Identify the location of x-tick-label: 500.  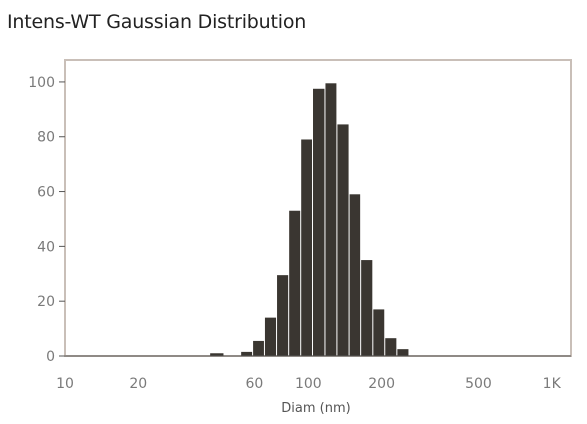
(478, 384).